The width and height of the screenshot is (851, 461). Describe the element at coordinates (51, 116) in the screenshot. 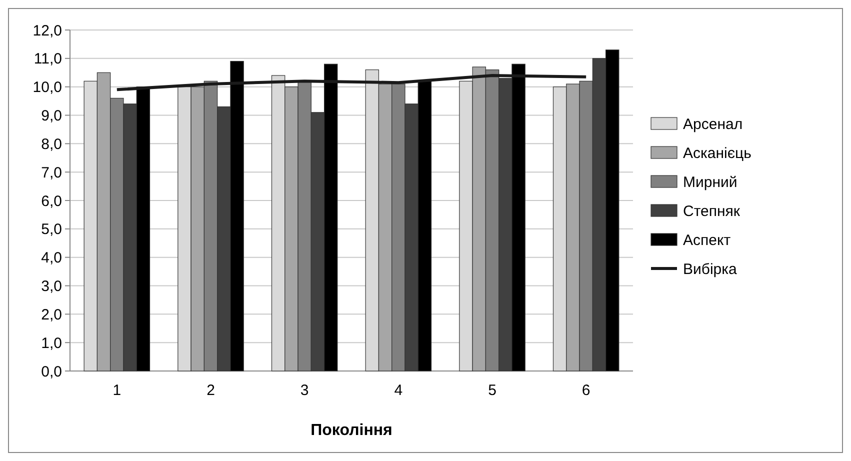

I see `y-tick-label: 9,0` at that location.